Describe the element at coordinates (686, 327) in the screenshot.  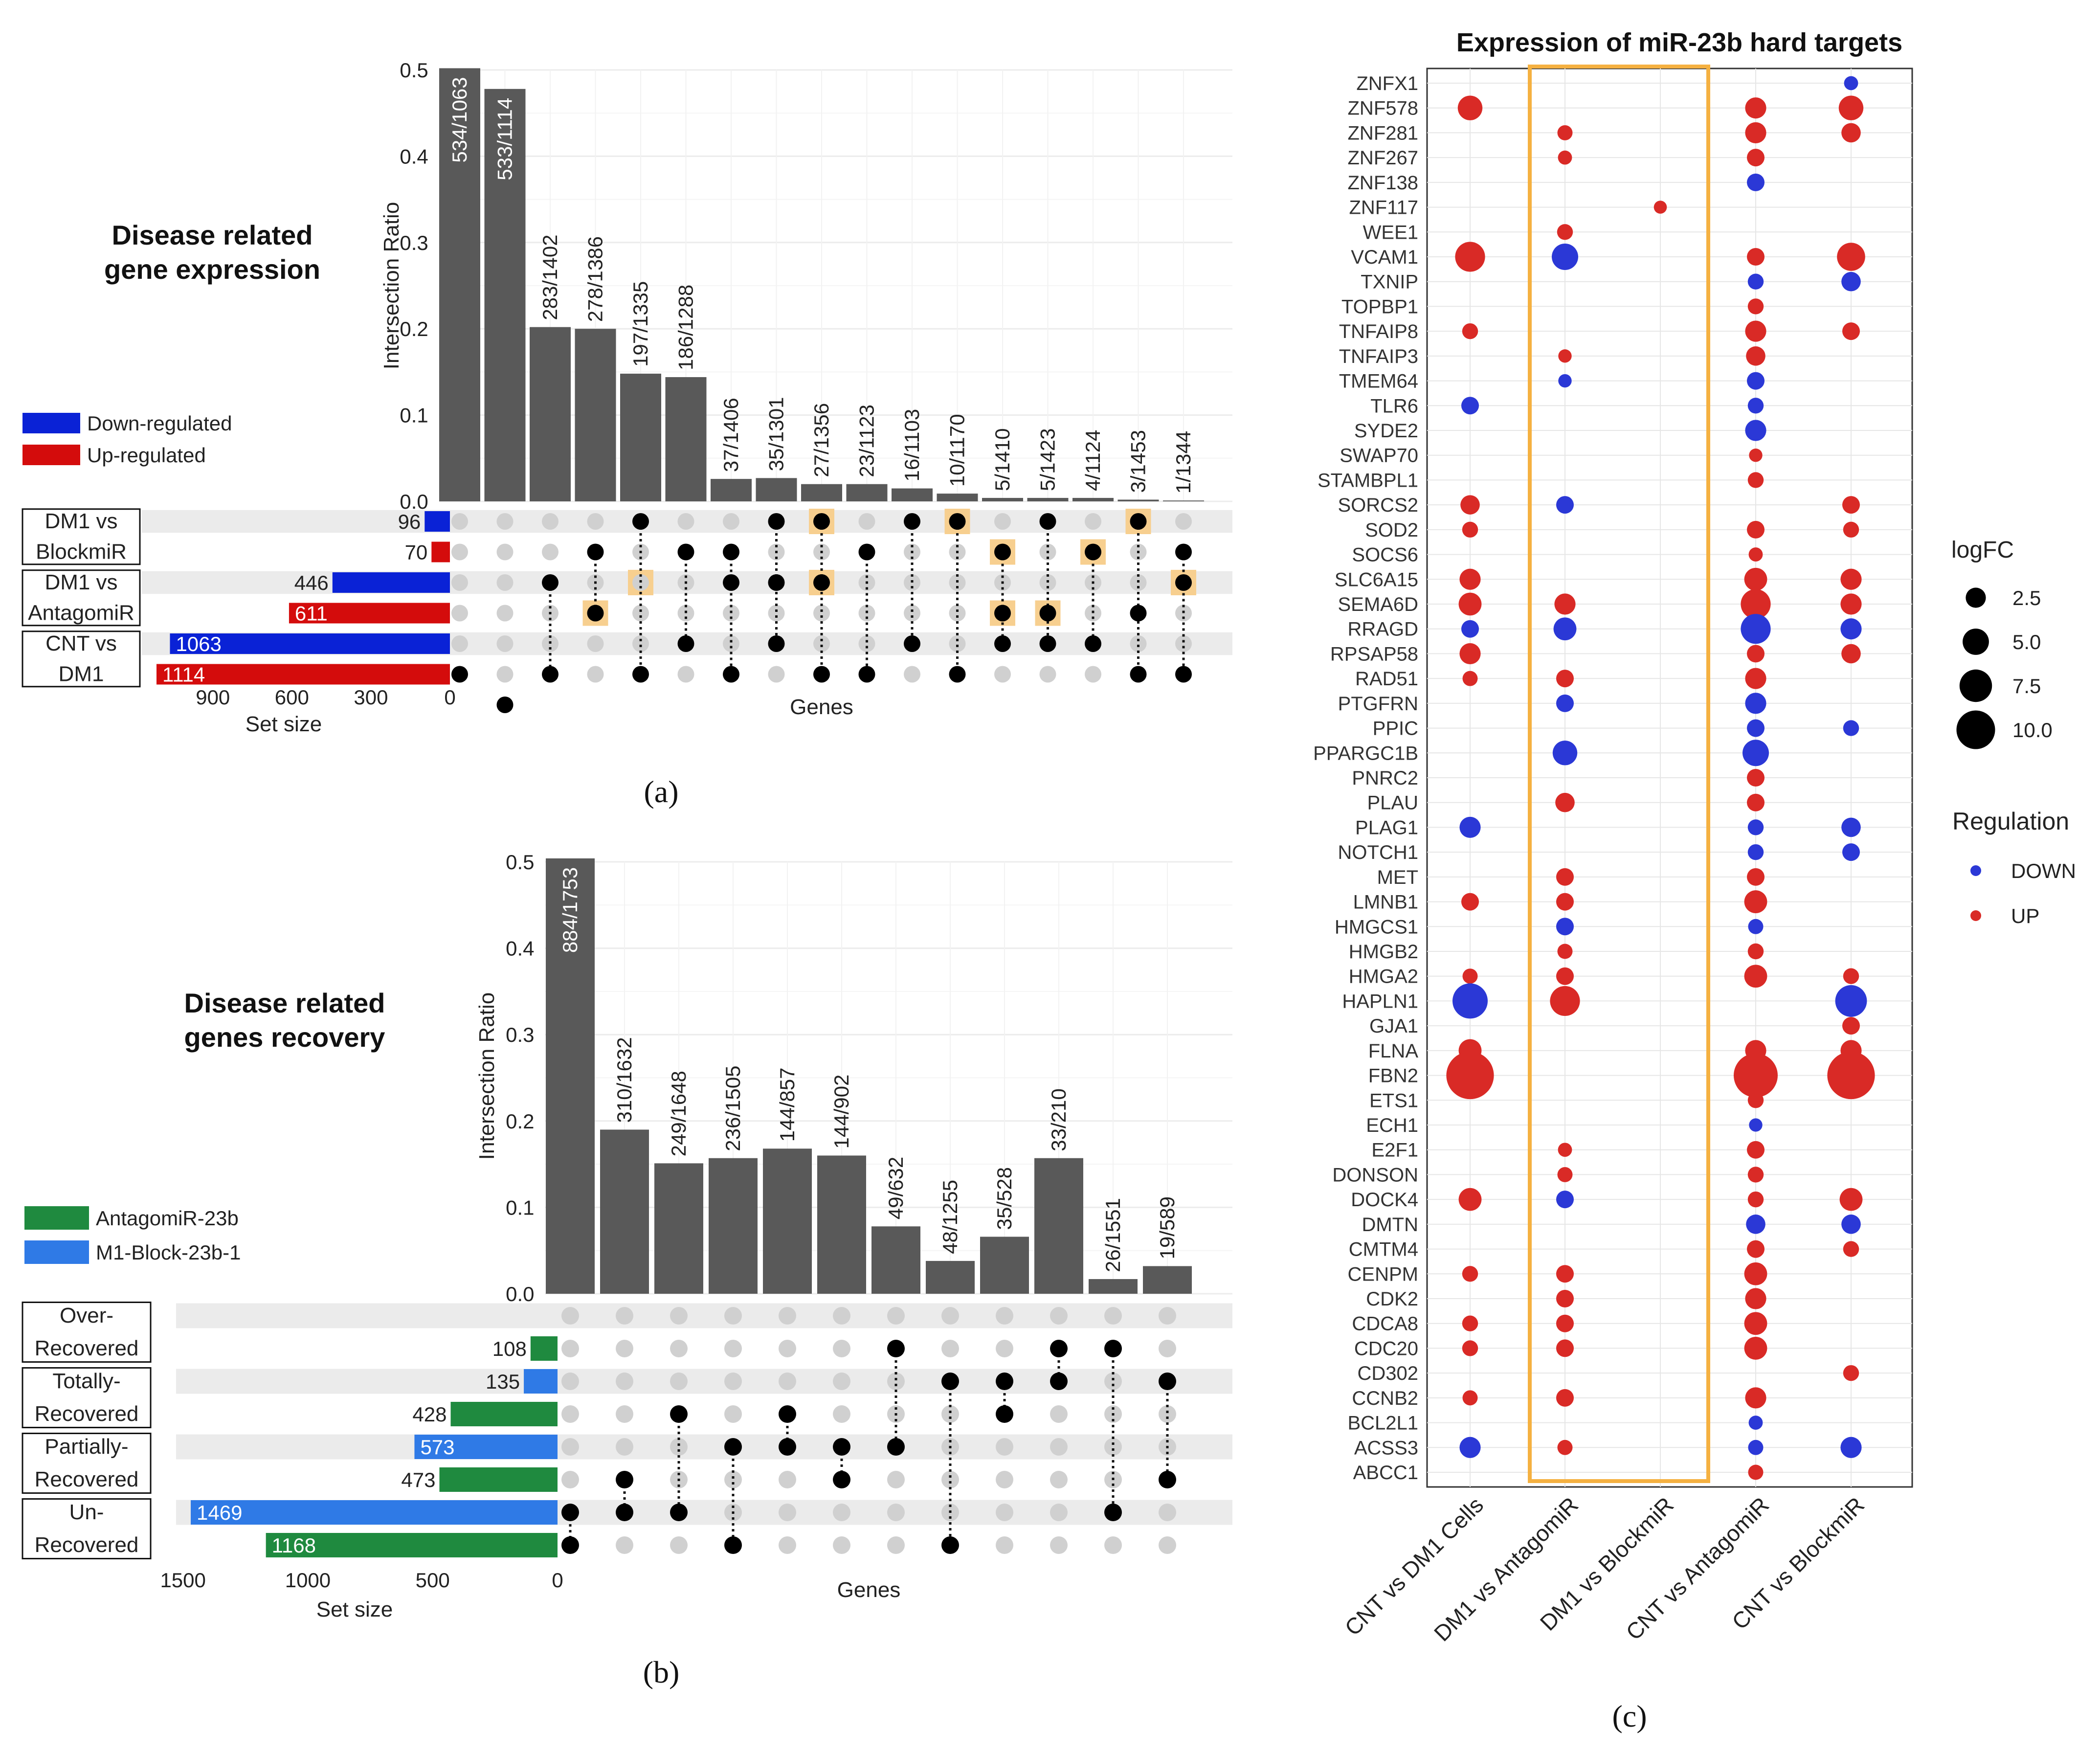
I see `bar-label: 186/1288` at that location.